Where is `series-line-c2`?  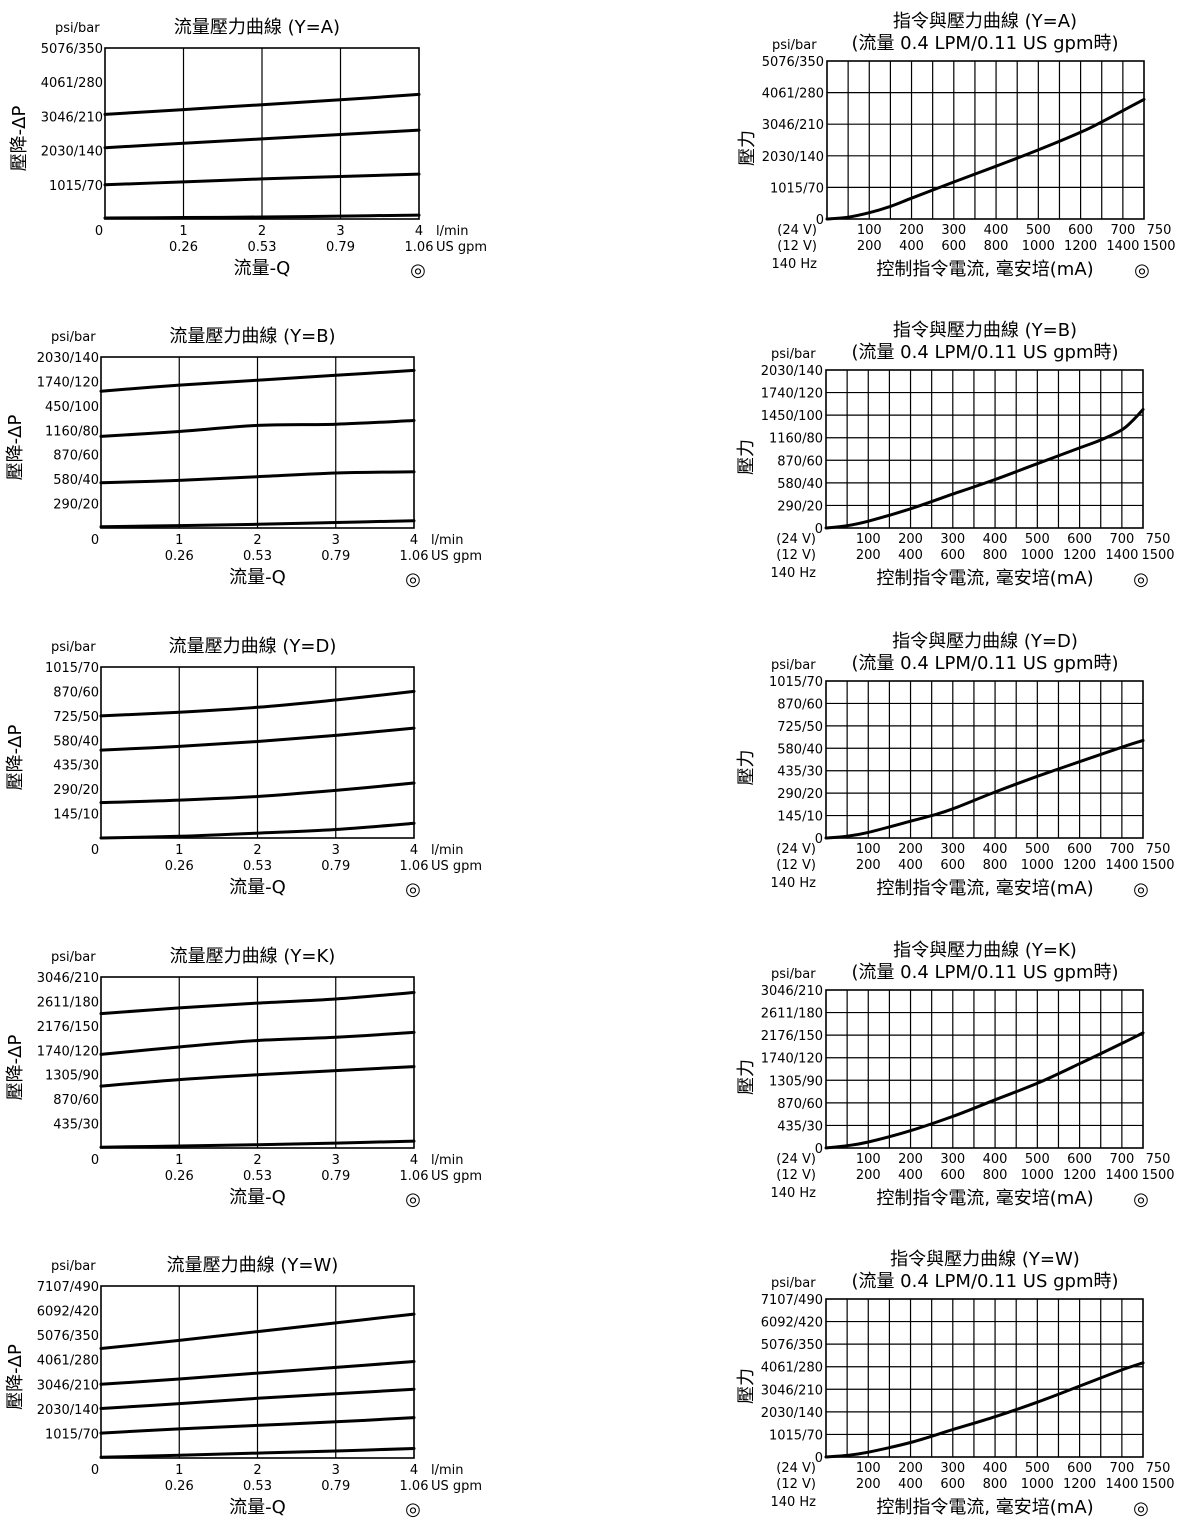 series-line-c2 is located at coordinates (257, 477).